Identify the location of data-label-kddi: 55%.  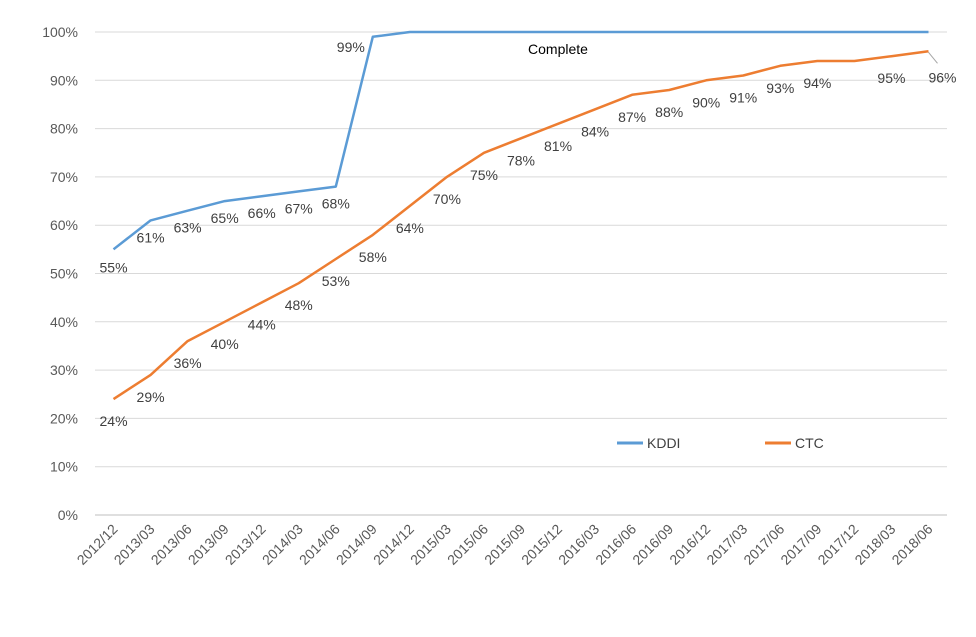
(114, 267).